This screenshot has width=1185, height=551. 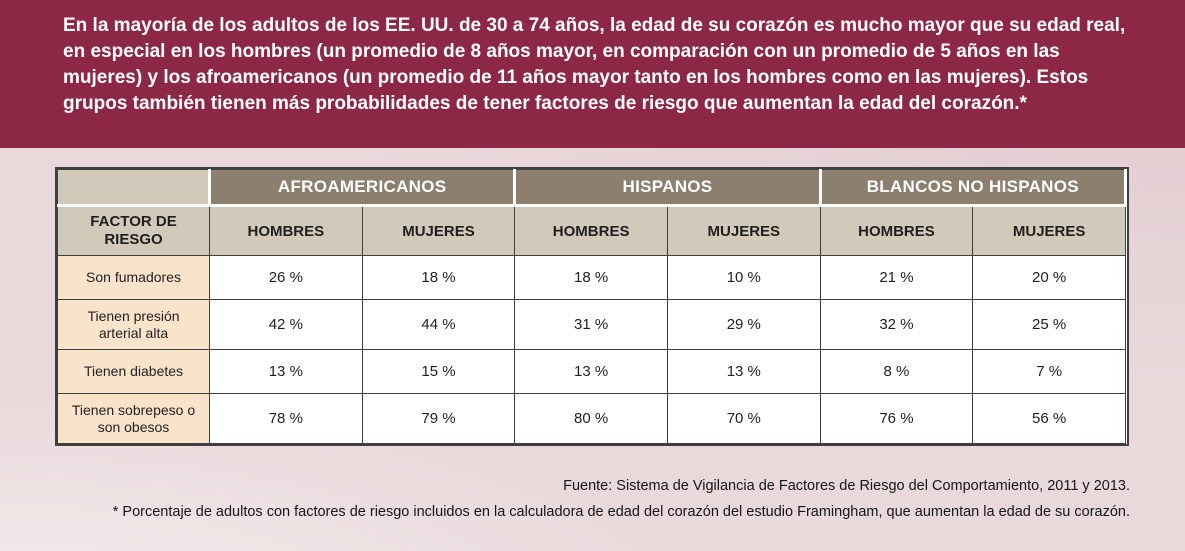 I want to click on data-cell: 8 %, so click(x=896, y=371).